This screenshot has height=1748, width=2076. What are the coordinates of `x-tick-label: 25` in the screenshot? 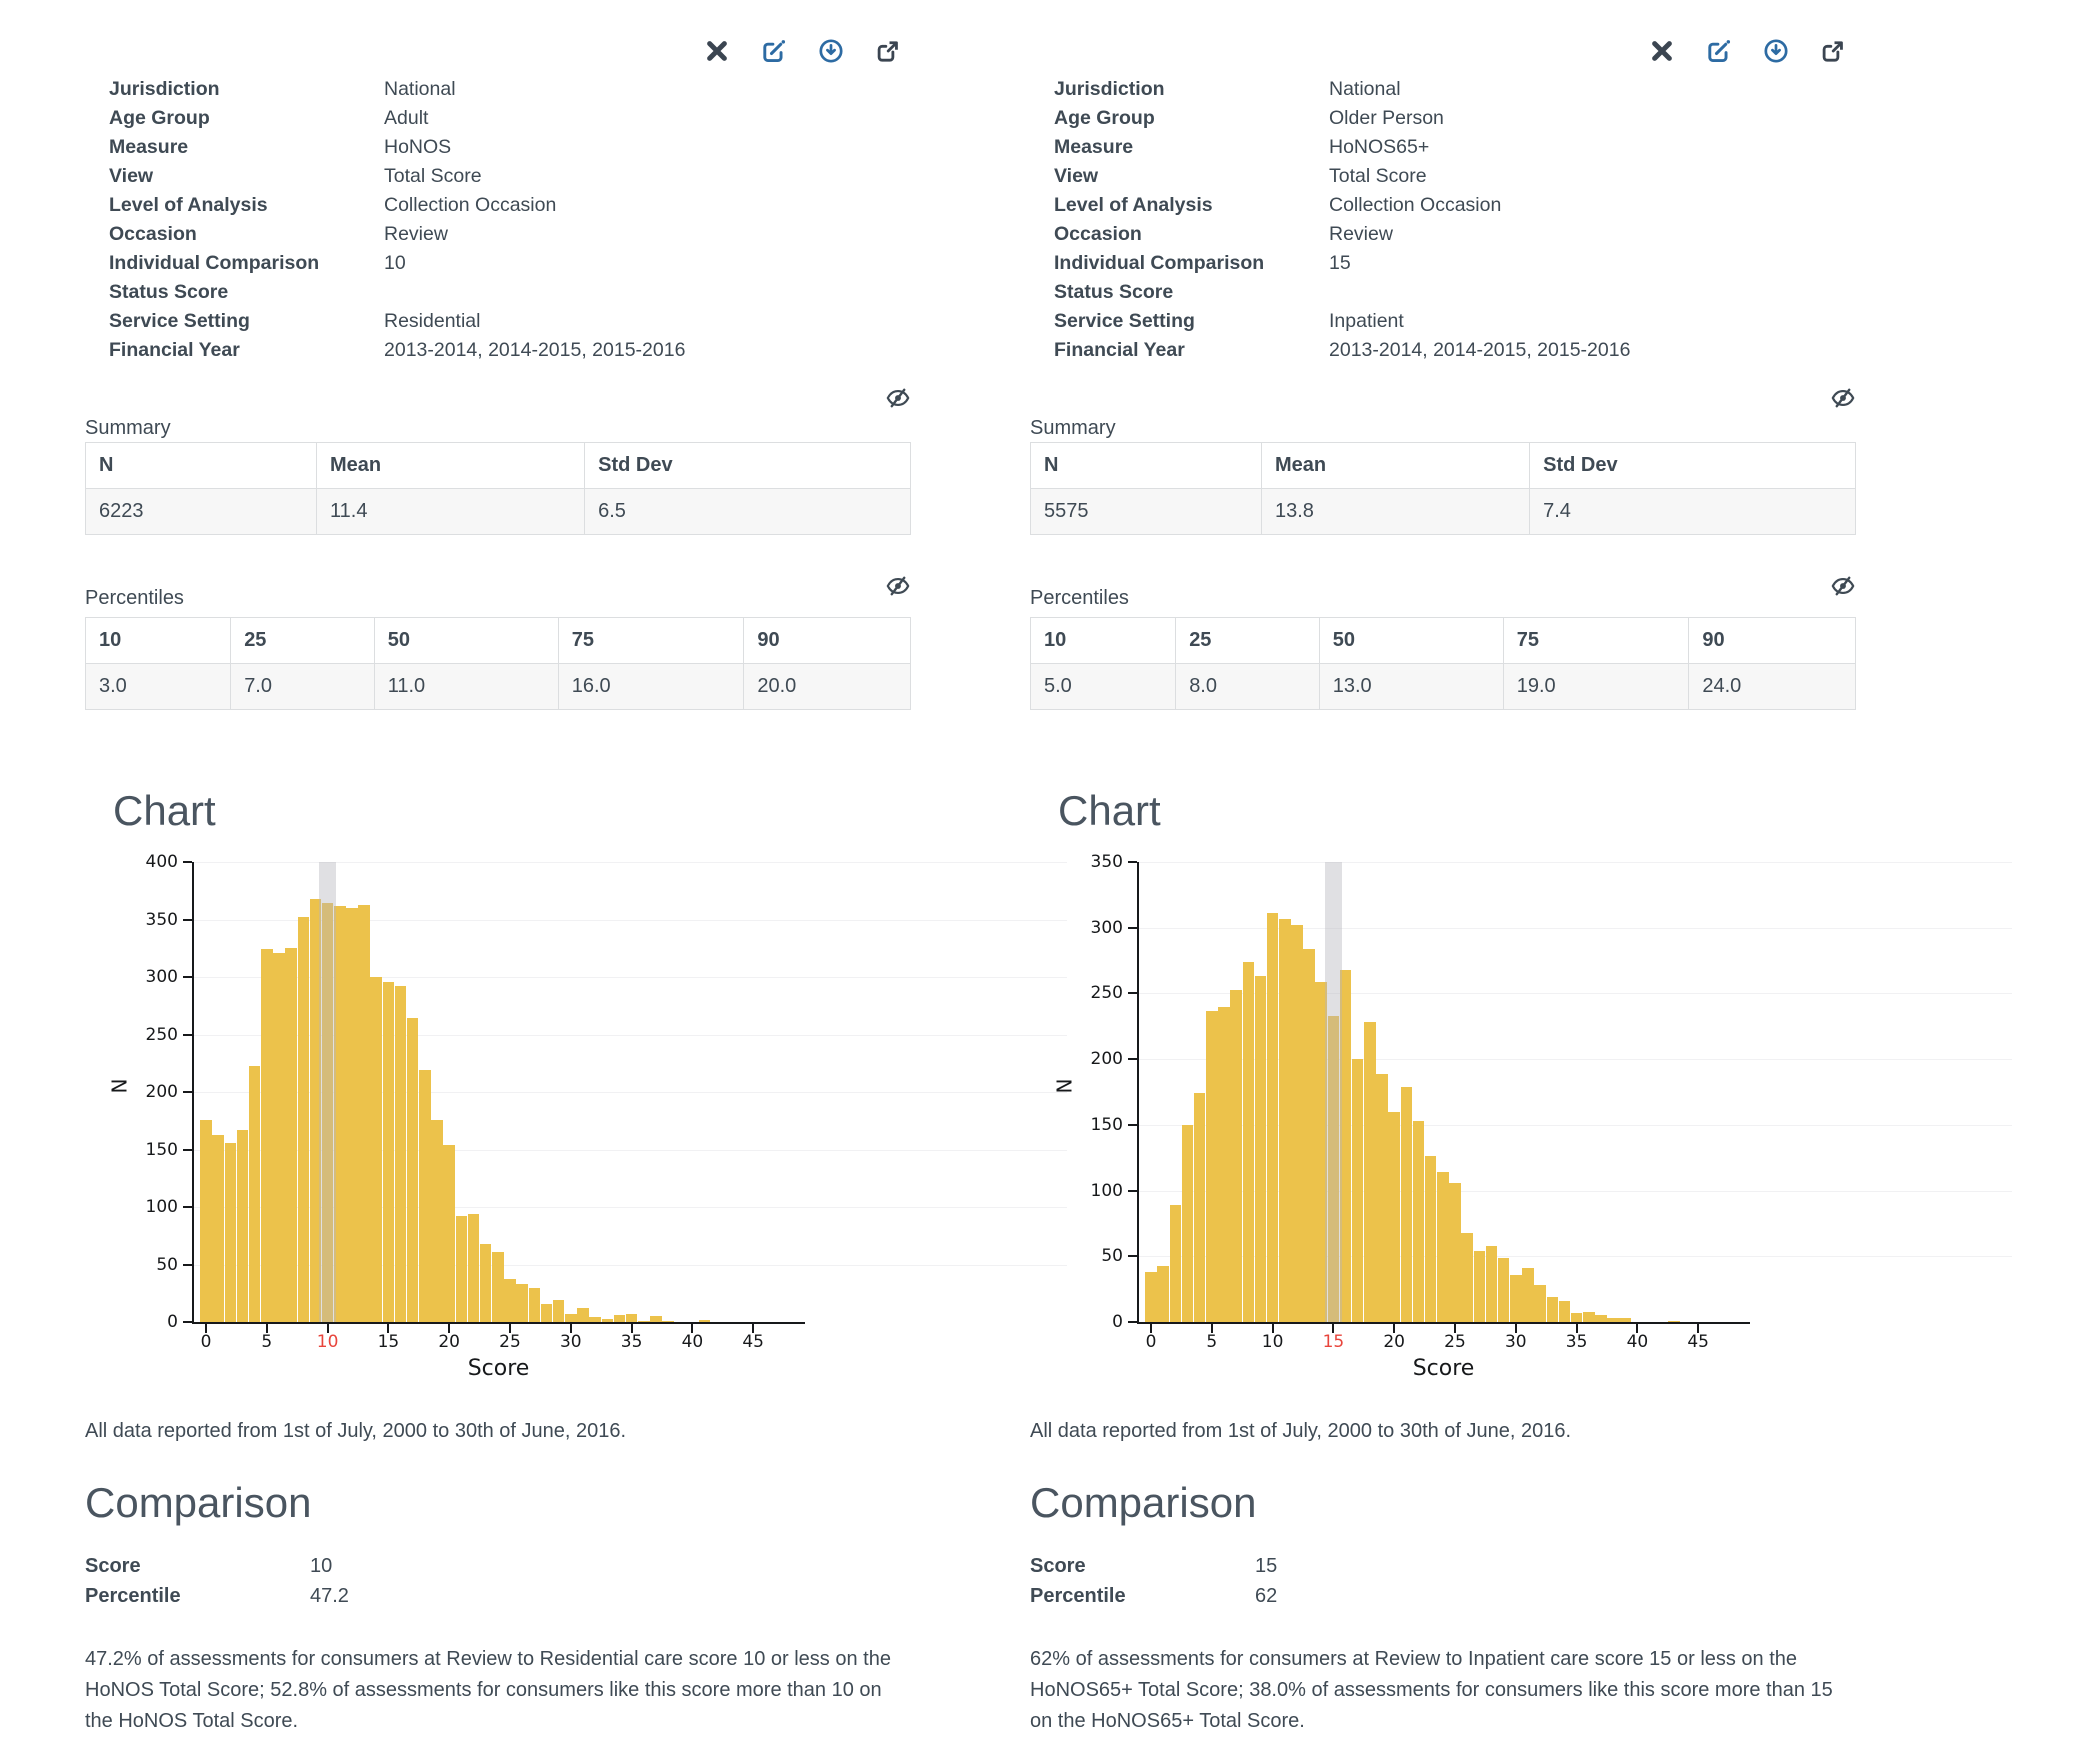 It's located at (510, 1342).